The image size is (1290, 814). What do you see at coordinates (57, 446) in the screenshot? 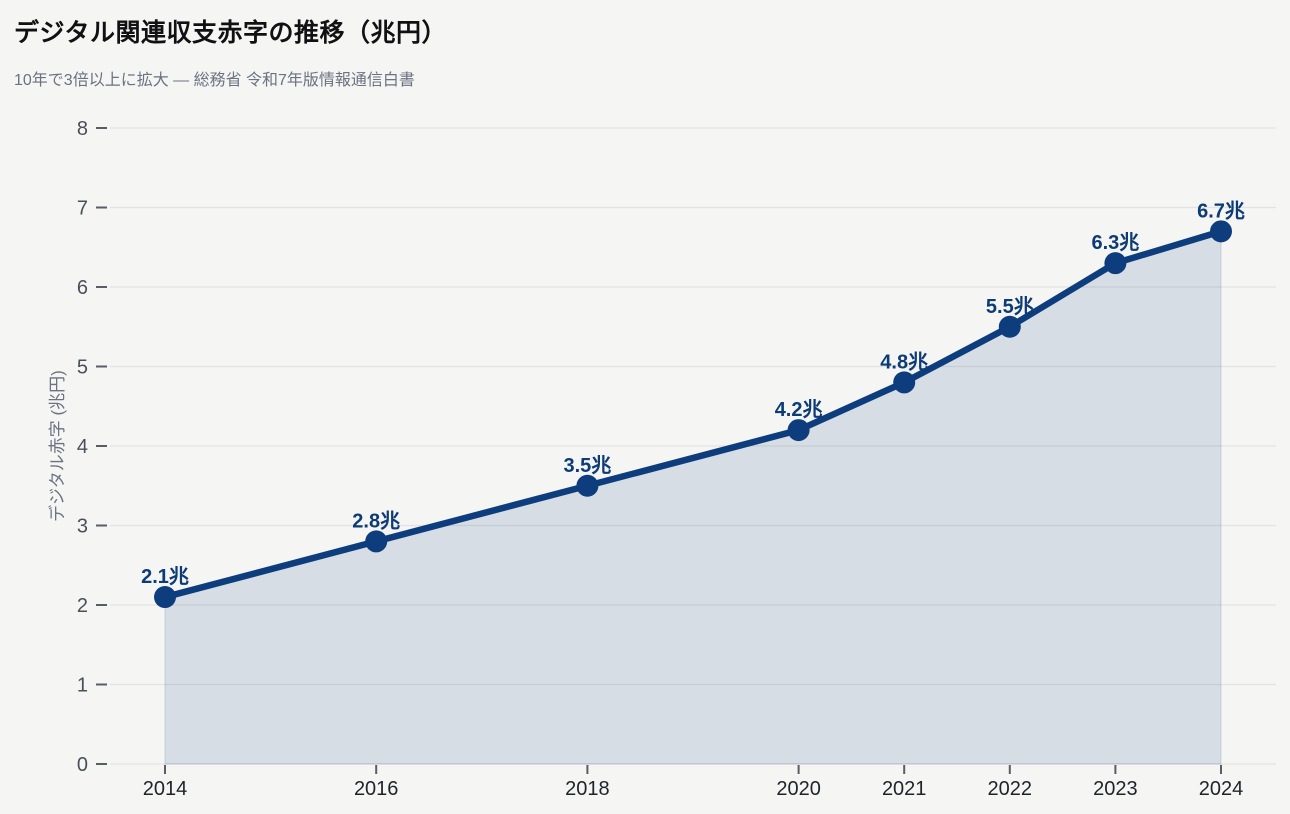
I see `y-axis-label: デジタル赤字 (兆円)` at bounding box center [57, 446].